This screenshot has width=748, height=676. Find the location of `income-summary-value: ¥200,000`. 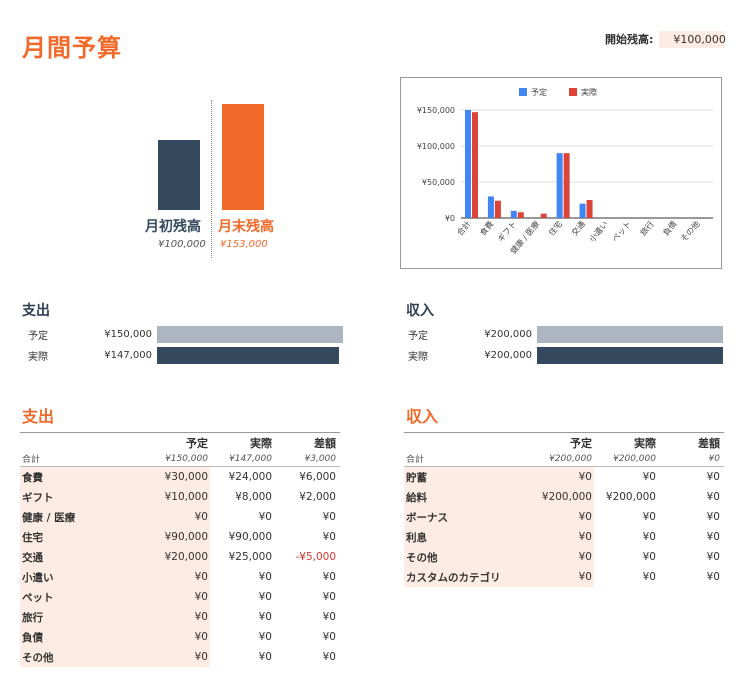

income-summary-value: ¥200,000 is located at coordinates (508, 355).